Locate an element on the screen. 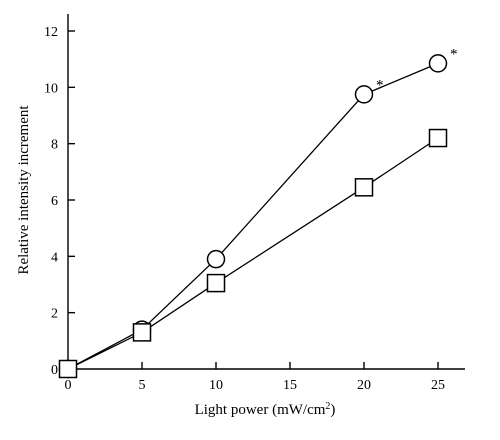  y-tick-label: 10 is located at coordinates (51, 88).